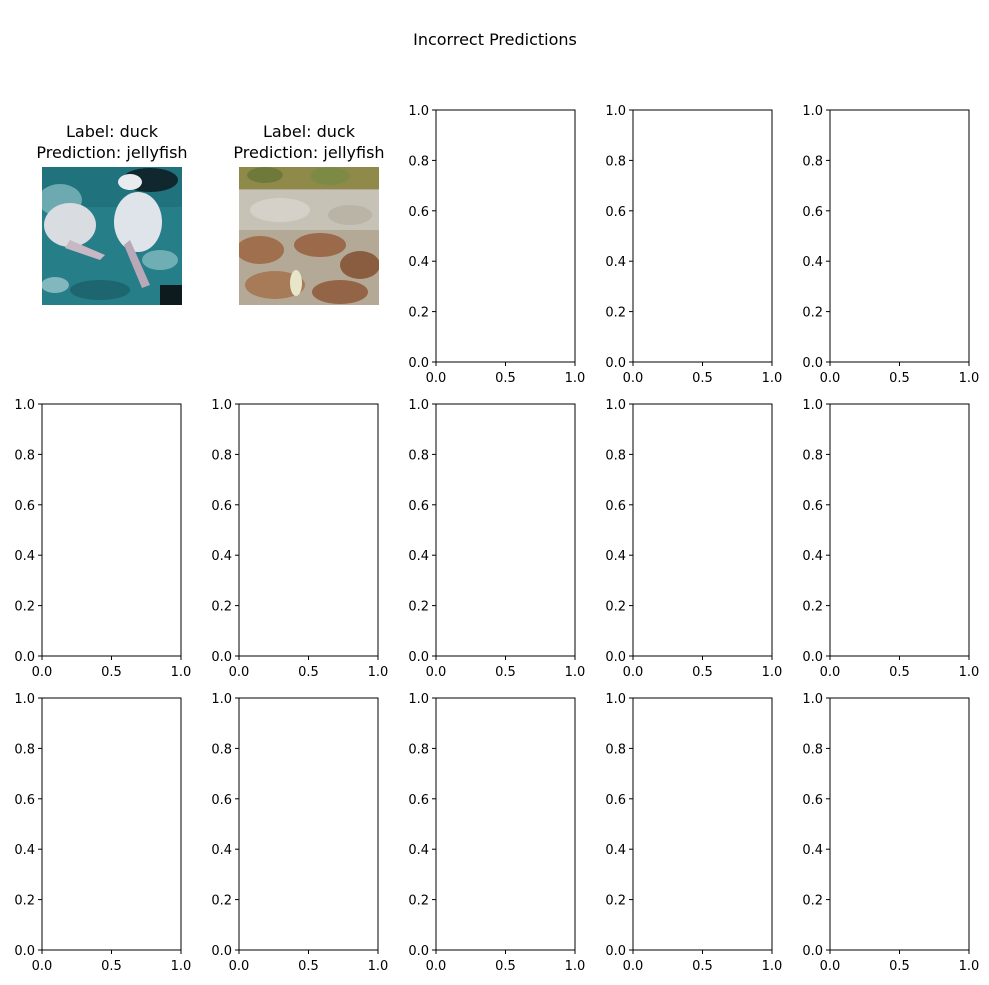 The height and width of the screenshot is (985, 989). Describe the element at coordinates (112, 236) in the screenshot. I see `aquatic-photo-icon` at that location.